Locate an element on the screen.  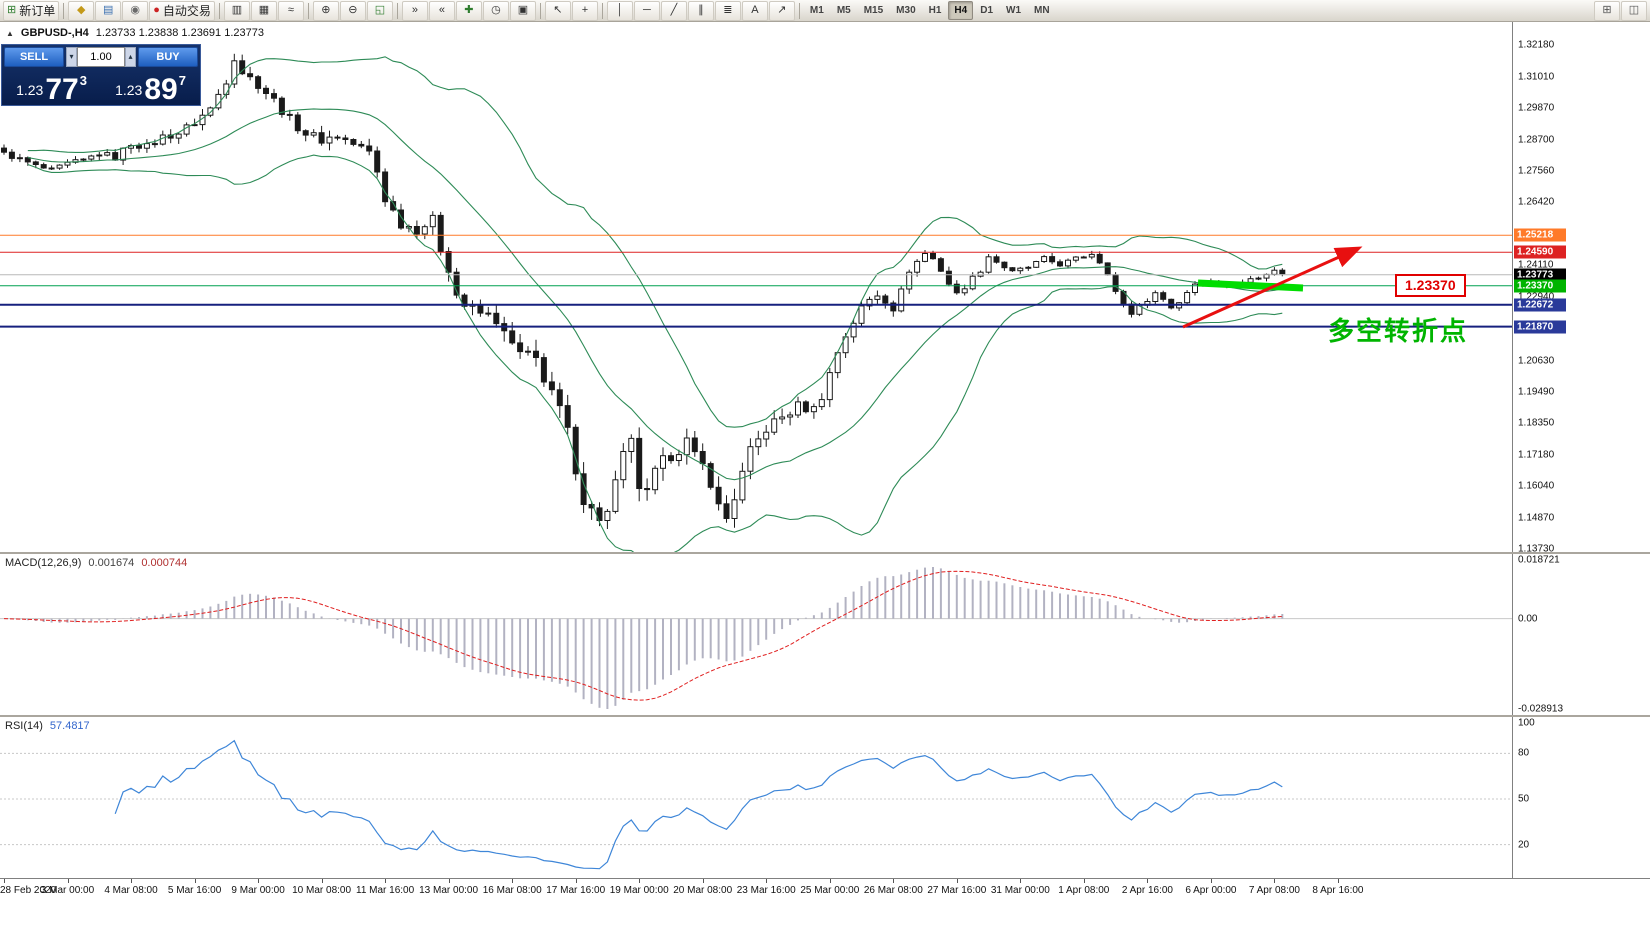
crosshair-button: + is located at coordinates (584, 10).